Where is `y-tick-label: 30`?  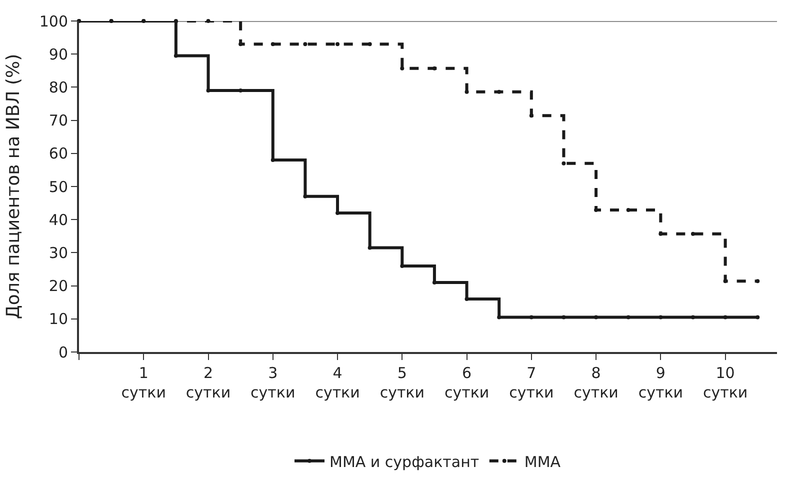
y-tick-label: 30 is located at coordinates (58, 253).